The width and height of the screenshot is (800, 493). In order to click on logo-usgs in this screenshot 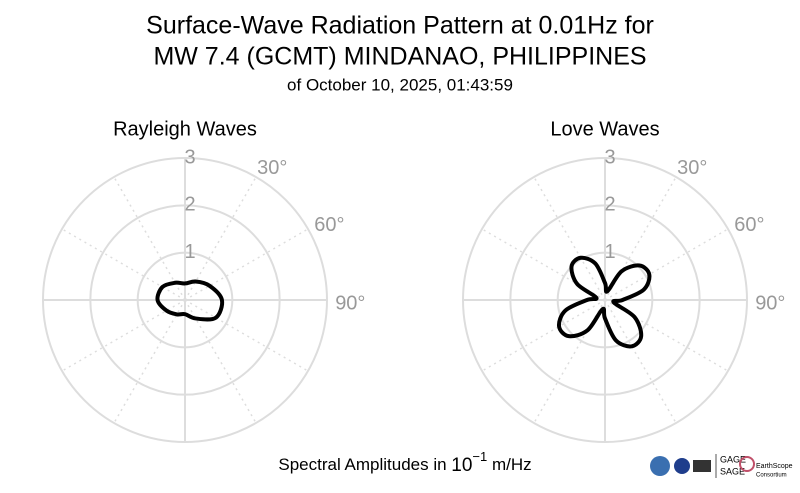, I will do `click(702, 466)`.